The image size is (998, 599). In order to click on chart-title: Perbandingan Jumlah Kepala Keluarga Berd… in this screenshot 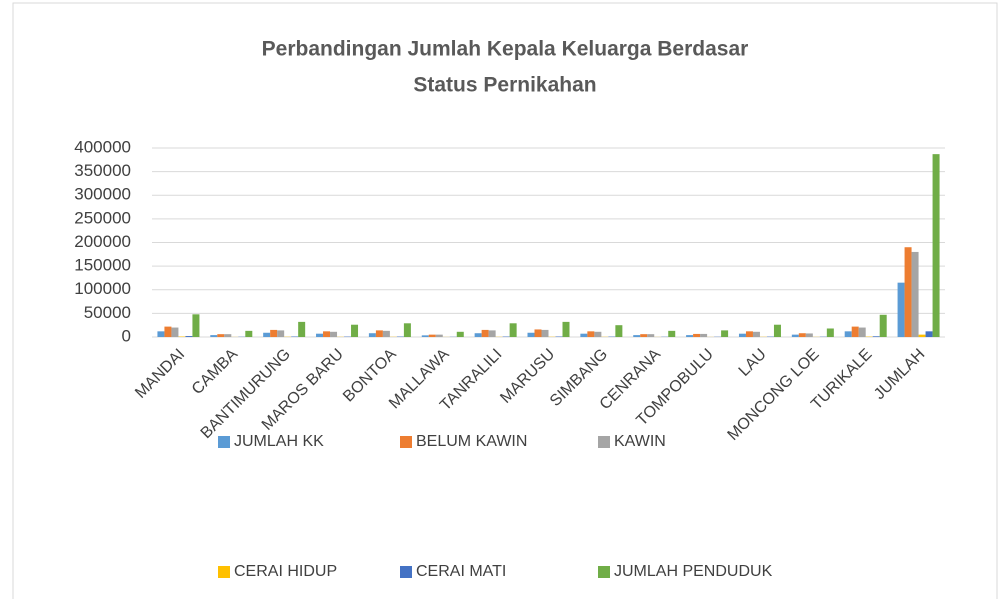, I will do `click(505, 49)`.